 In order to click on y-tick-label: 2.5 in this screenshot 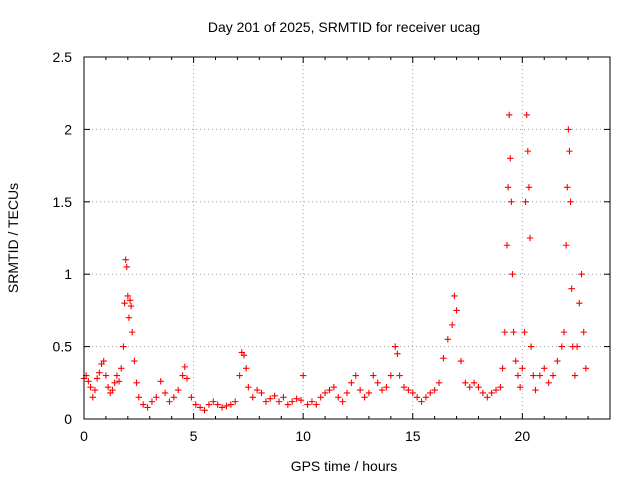, I will do `click(63, 57)`.